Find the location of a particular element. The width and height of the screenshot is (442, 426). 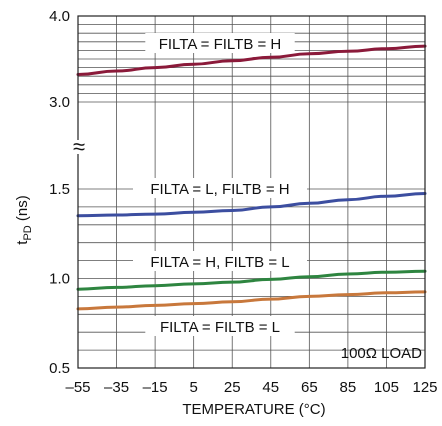

x-tick-label: 5 is located at coordinates (193, 387).